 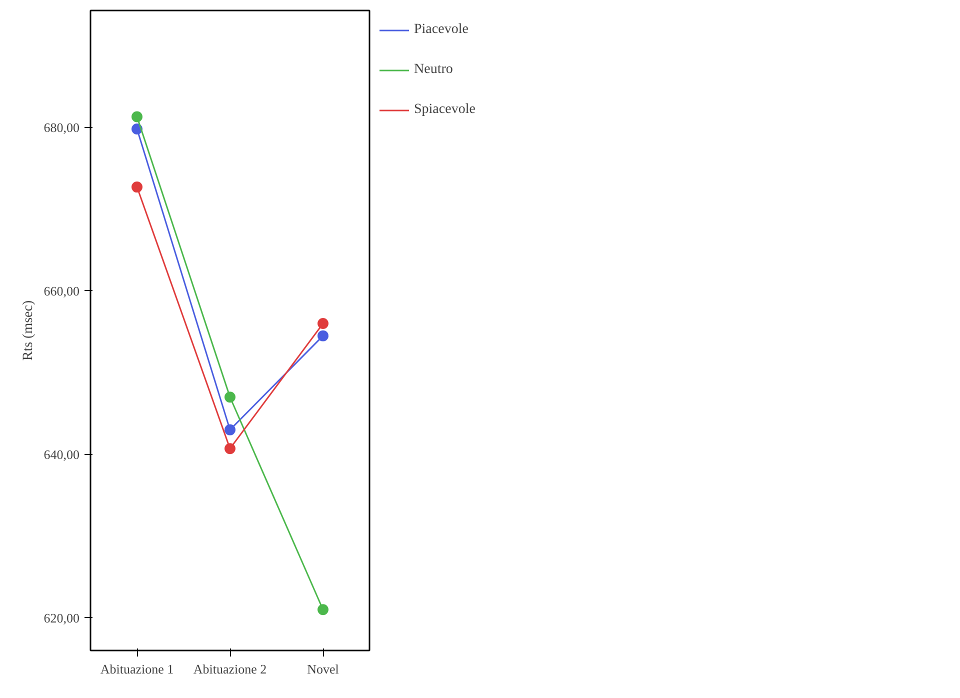 I want to click on y-tick-label: 660,00, so click(x=62, y=290).